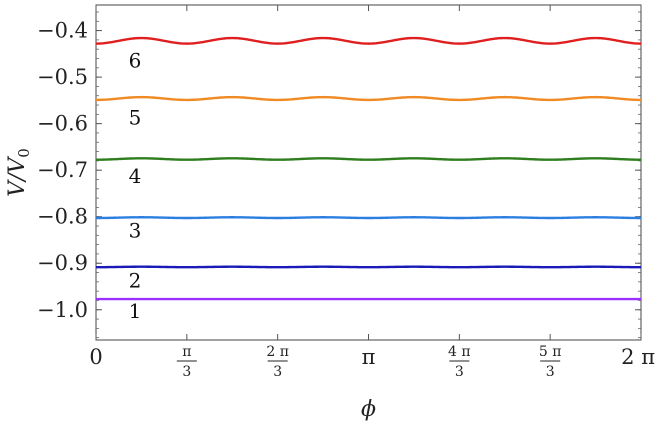 This screenshot has width=657, height=428. What do you see at coordinates (277, 352) in the screenshot?
I see `x-tick-numerator: 2 π` at bounding box center [277, 352].